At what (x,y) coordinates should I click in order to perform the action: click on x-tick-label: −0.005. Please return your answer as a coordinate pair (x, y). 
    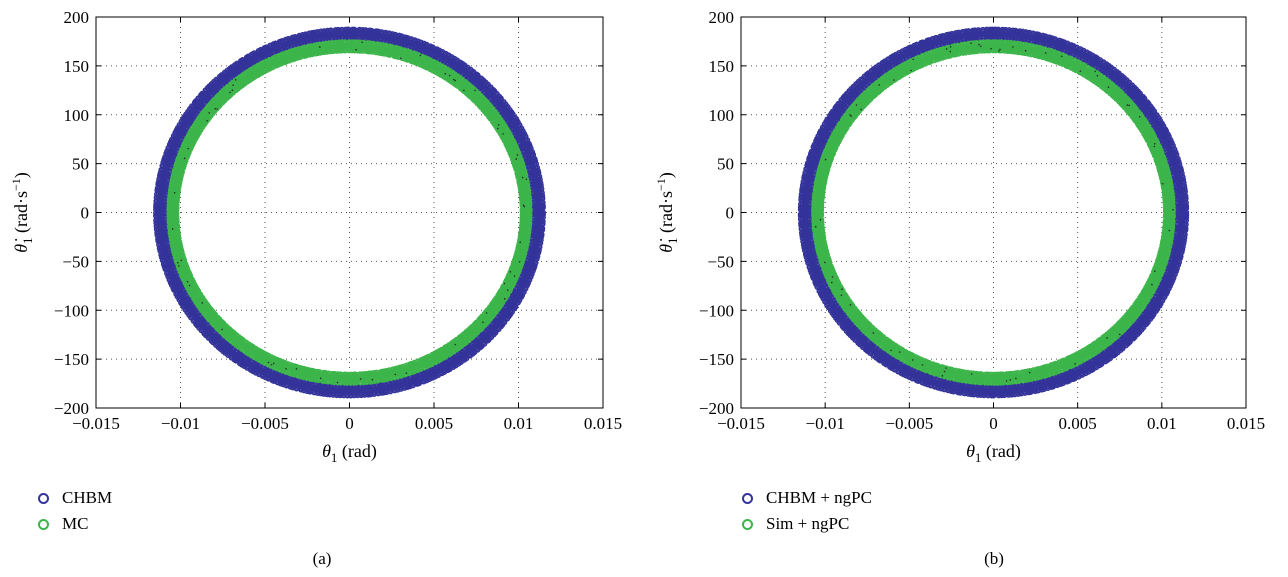
    Looking at the image, I should click on (265, 423).